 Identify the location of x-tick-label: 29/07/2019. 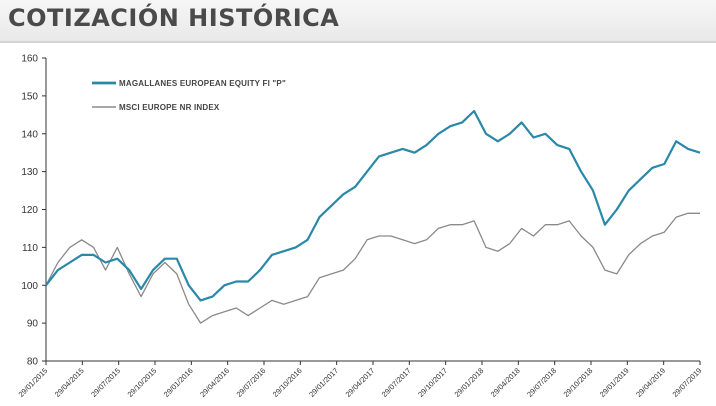
(687, 382).